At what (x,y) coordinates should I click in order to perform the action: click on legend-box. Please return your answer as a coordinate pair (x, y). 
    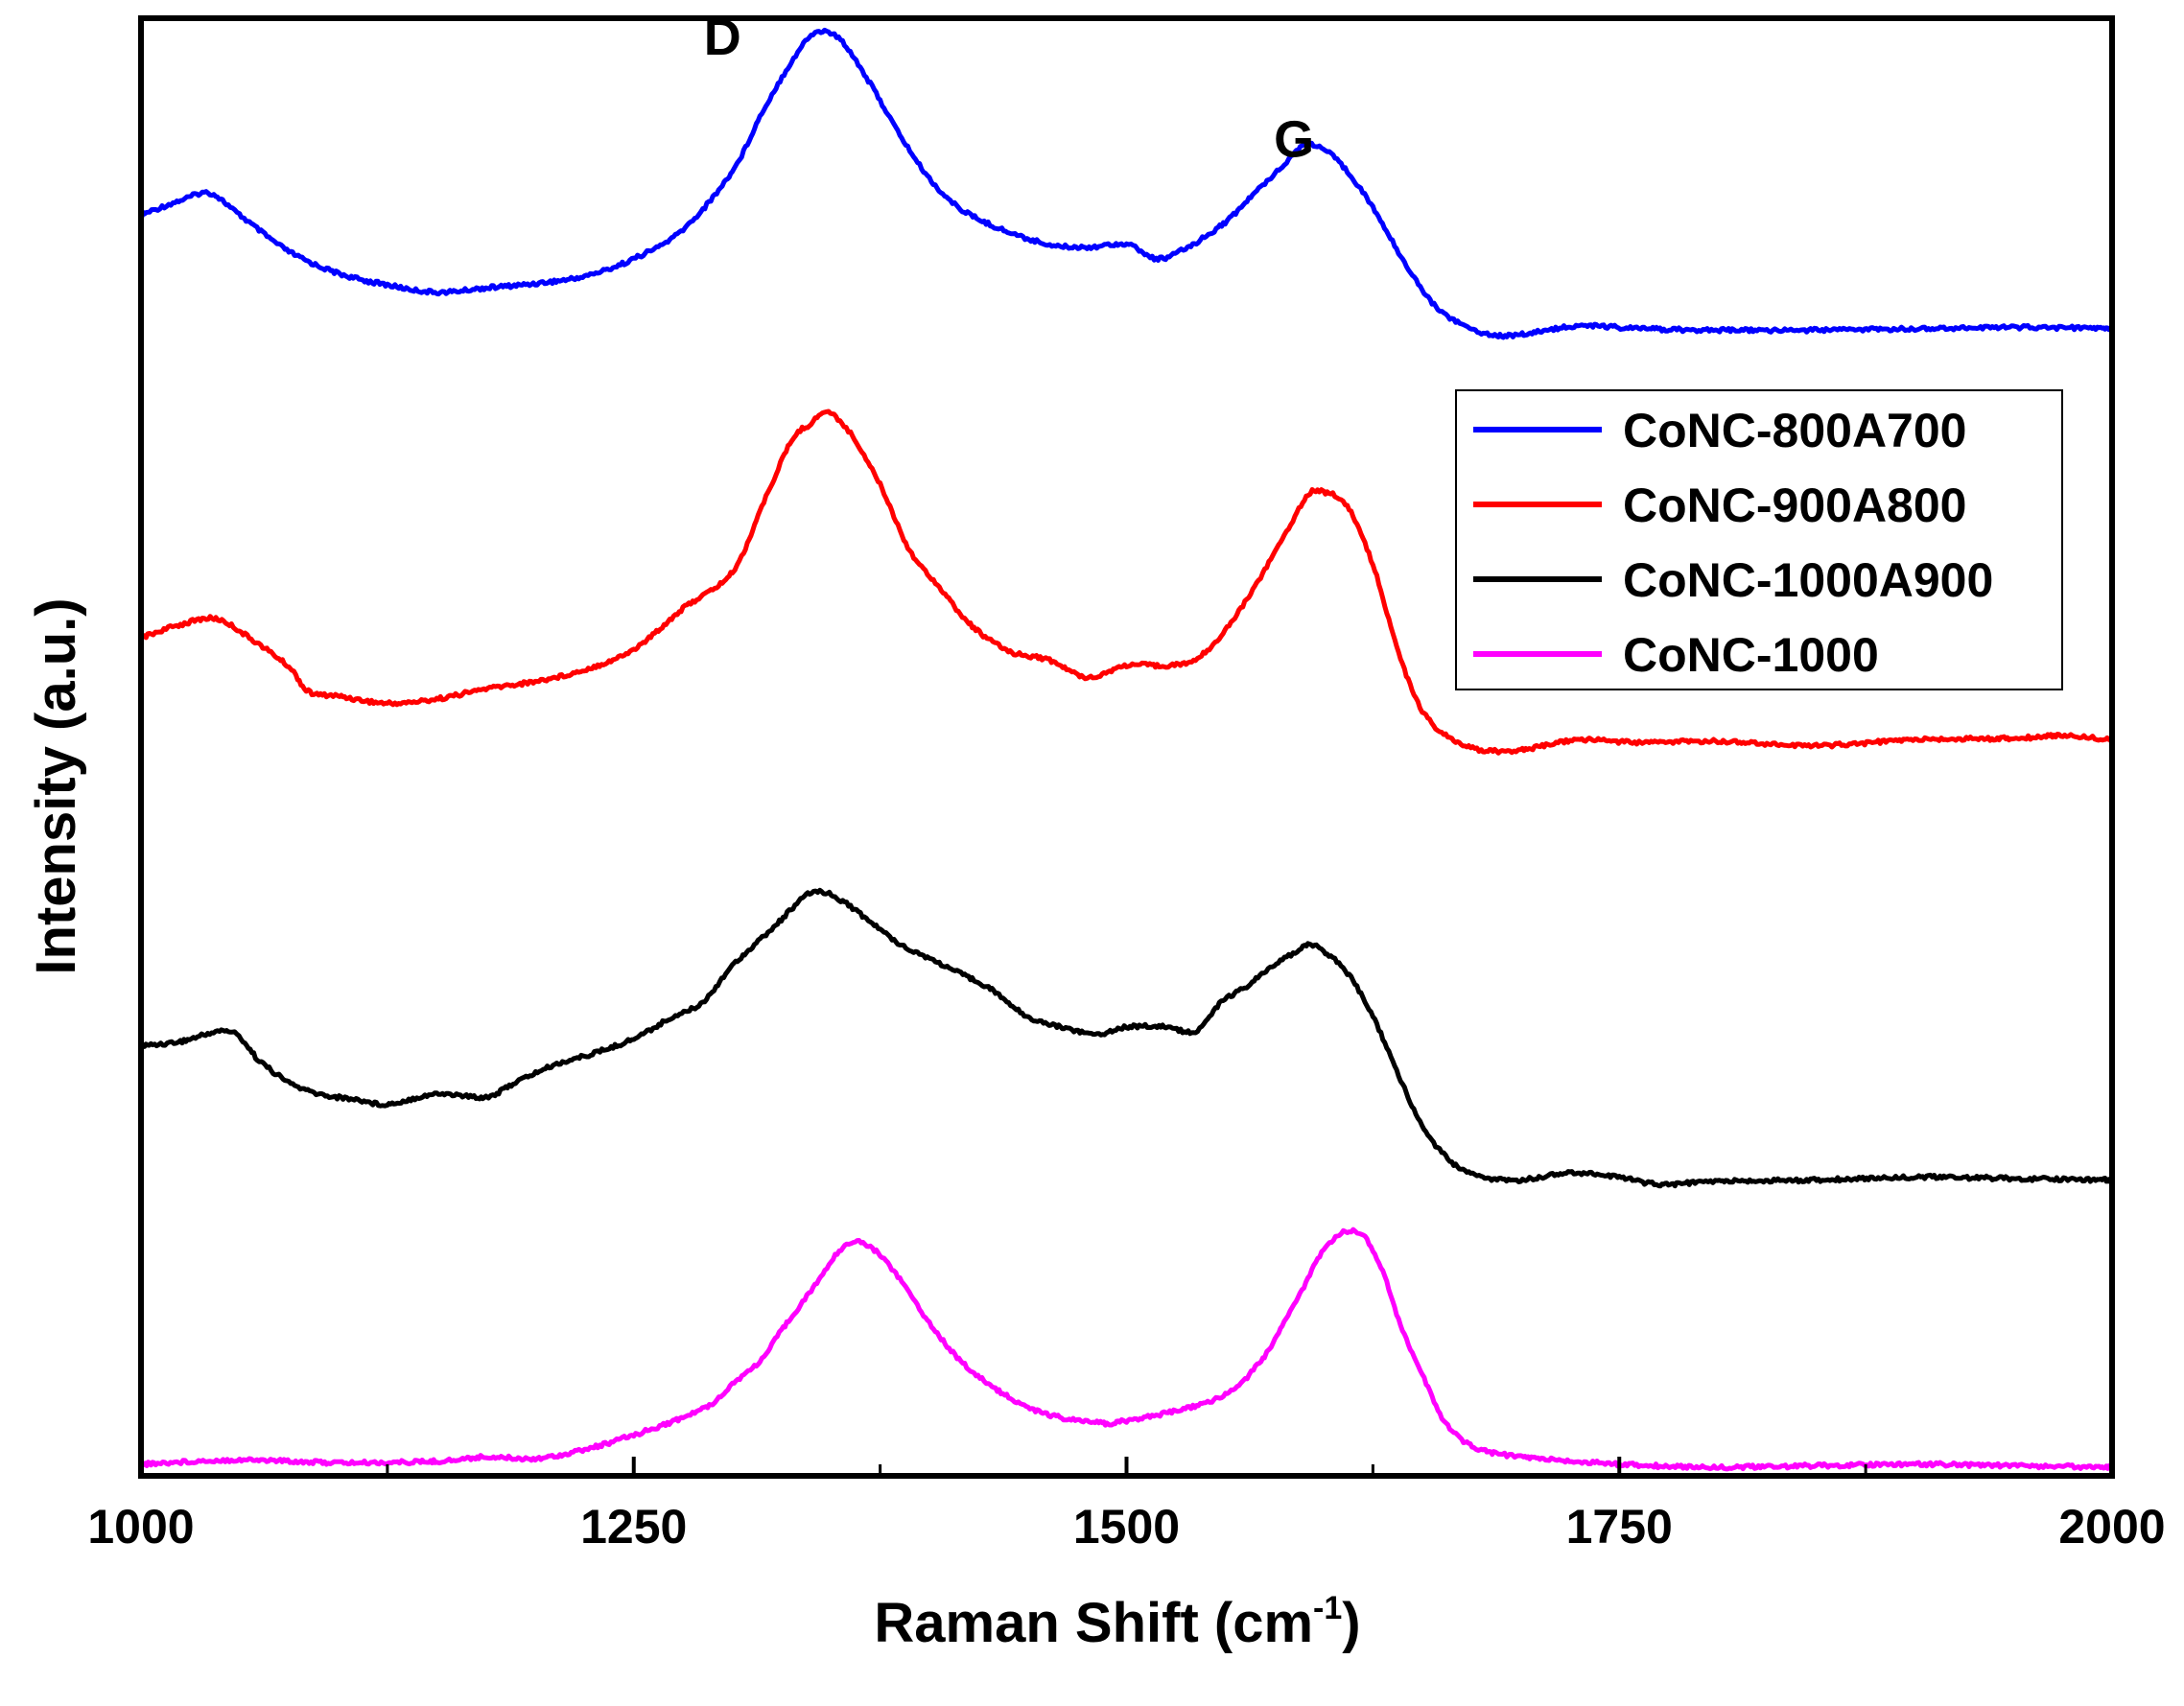
    Looking at the image, I should click on (1759, 540).